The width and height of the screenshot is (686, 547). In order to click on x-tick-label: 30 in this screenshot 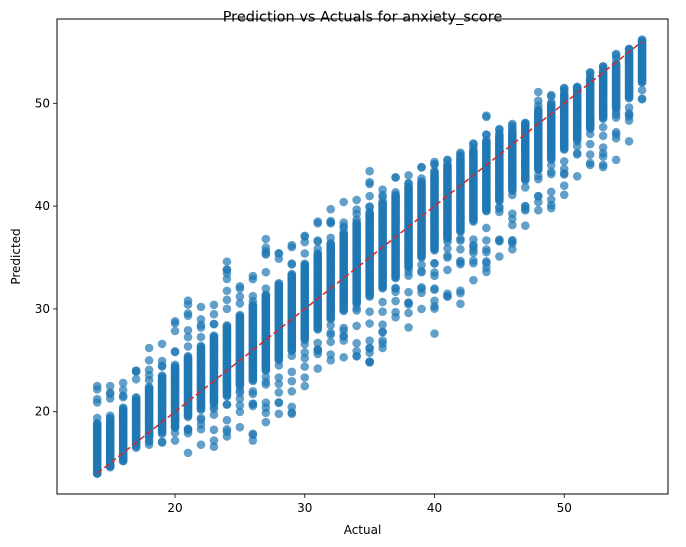, I will do `click(304, 508)`.